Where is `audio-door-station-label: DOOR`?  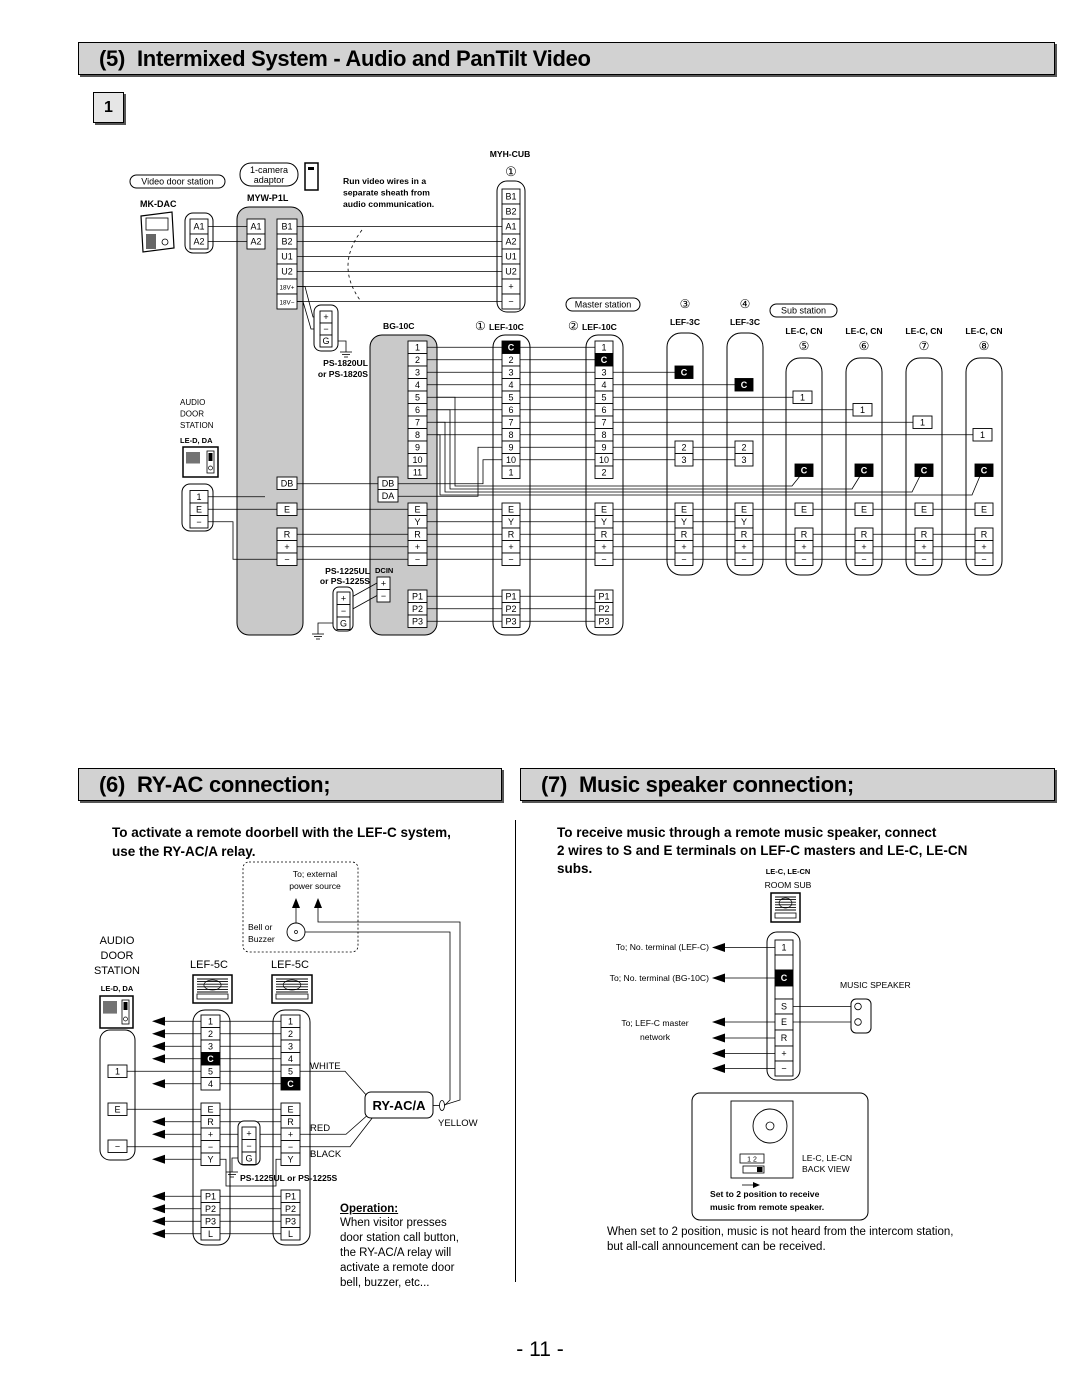
audio-door-station-label: DOOR is located at coordinates (117, 956).